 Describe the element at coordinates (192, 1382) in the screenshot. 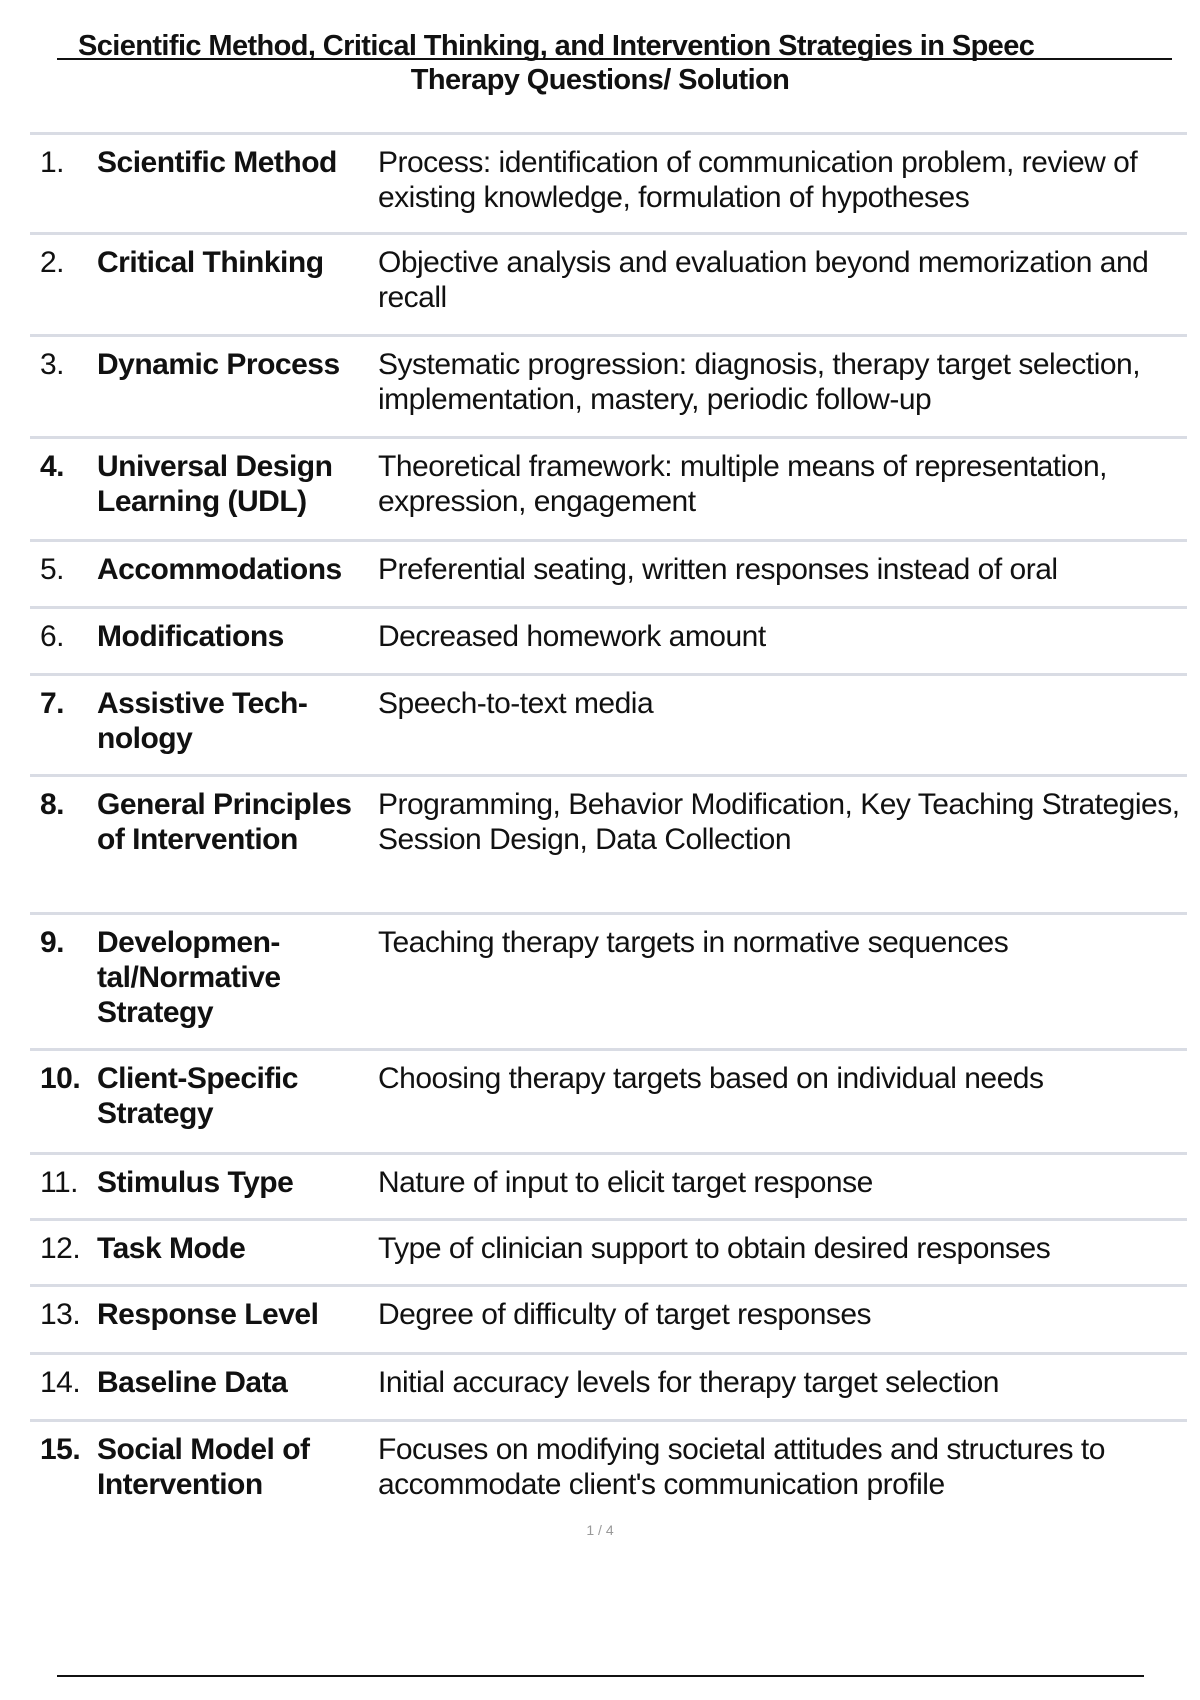

I see `item-term: Baseline Data` at that location.